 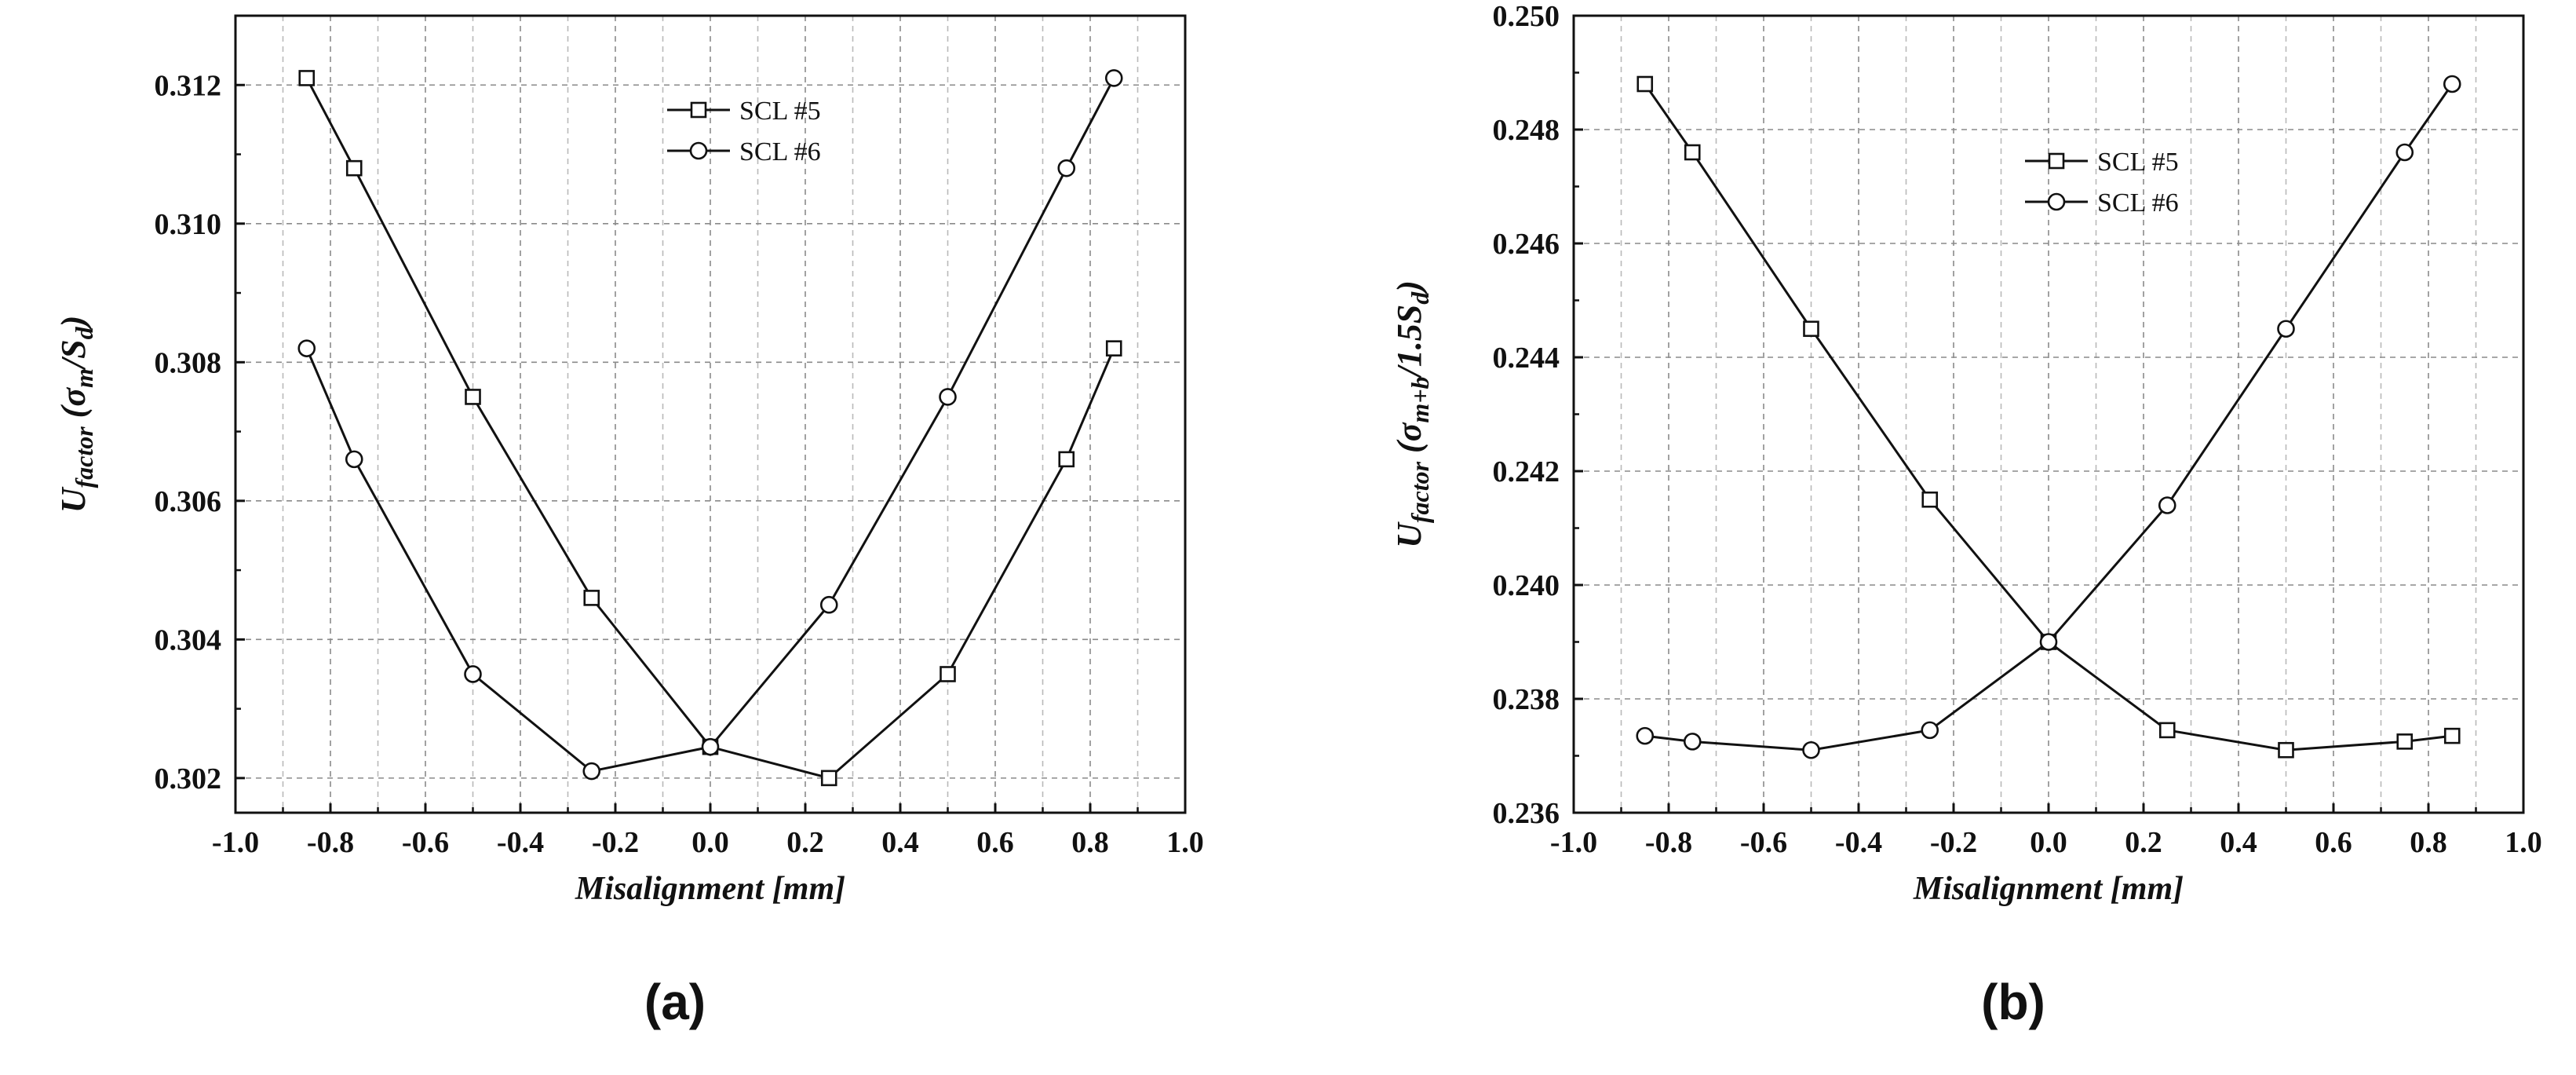 I want to click on y-tick-label: 0.242, so click(x=1526, y=471).